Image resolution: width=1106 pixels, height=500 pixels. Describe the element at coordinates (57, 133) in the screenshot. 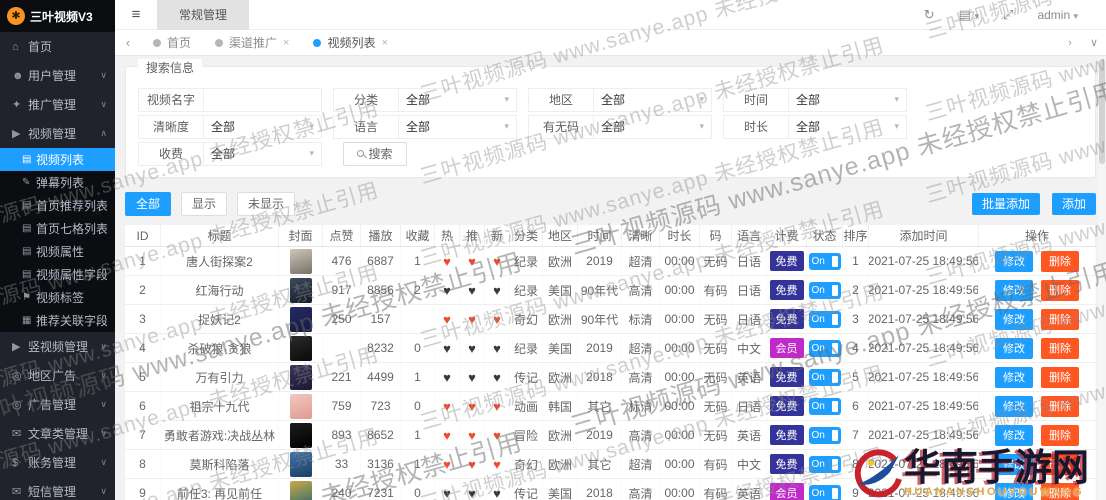

I see `sidebar-item-video-mgmt: ▶ 视频管理 ∧` at that location.